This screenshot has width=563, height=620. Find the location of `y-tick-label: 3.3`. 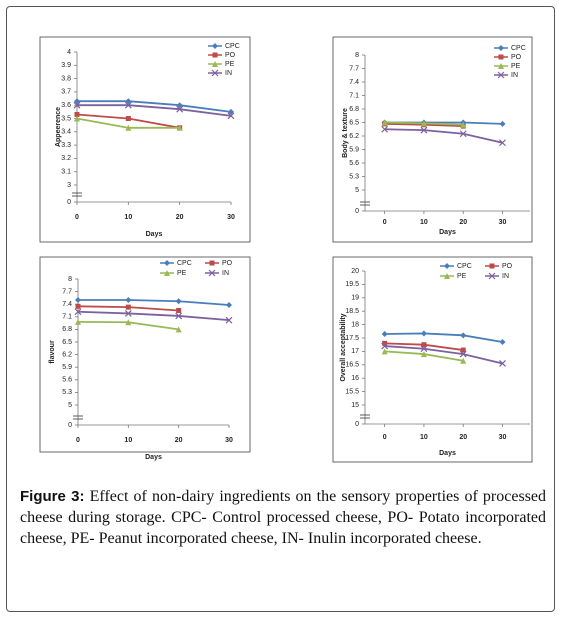

y-tick-label: 3.3 is located at coordinates (66, 145).